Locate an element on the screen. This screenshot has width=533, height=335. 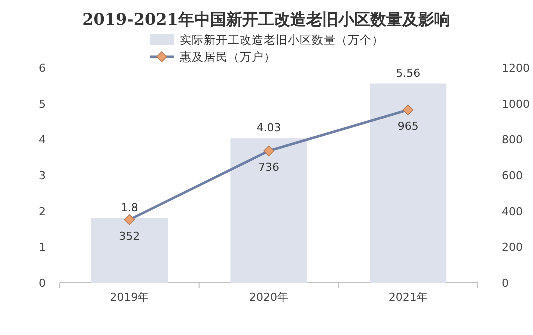
y2-tick-label: 1200 is located at coordinates (516, 68).